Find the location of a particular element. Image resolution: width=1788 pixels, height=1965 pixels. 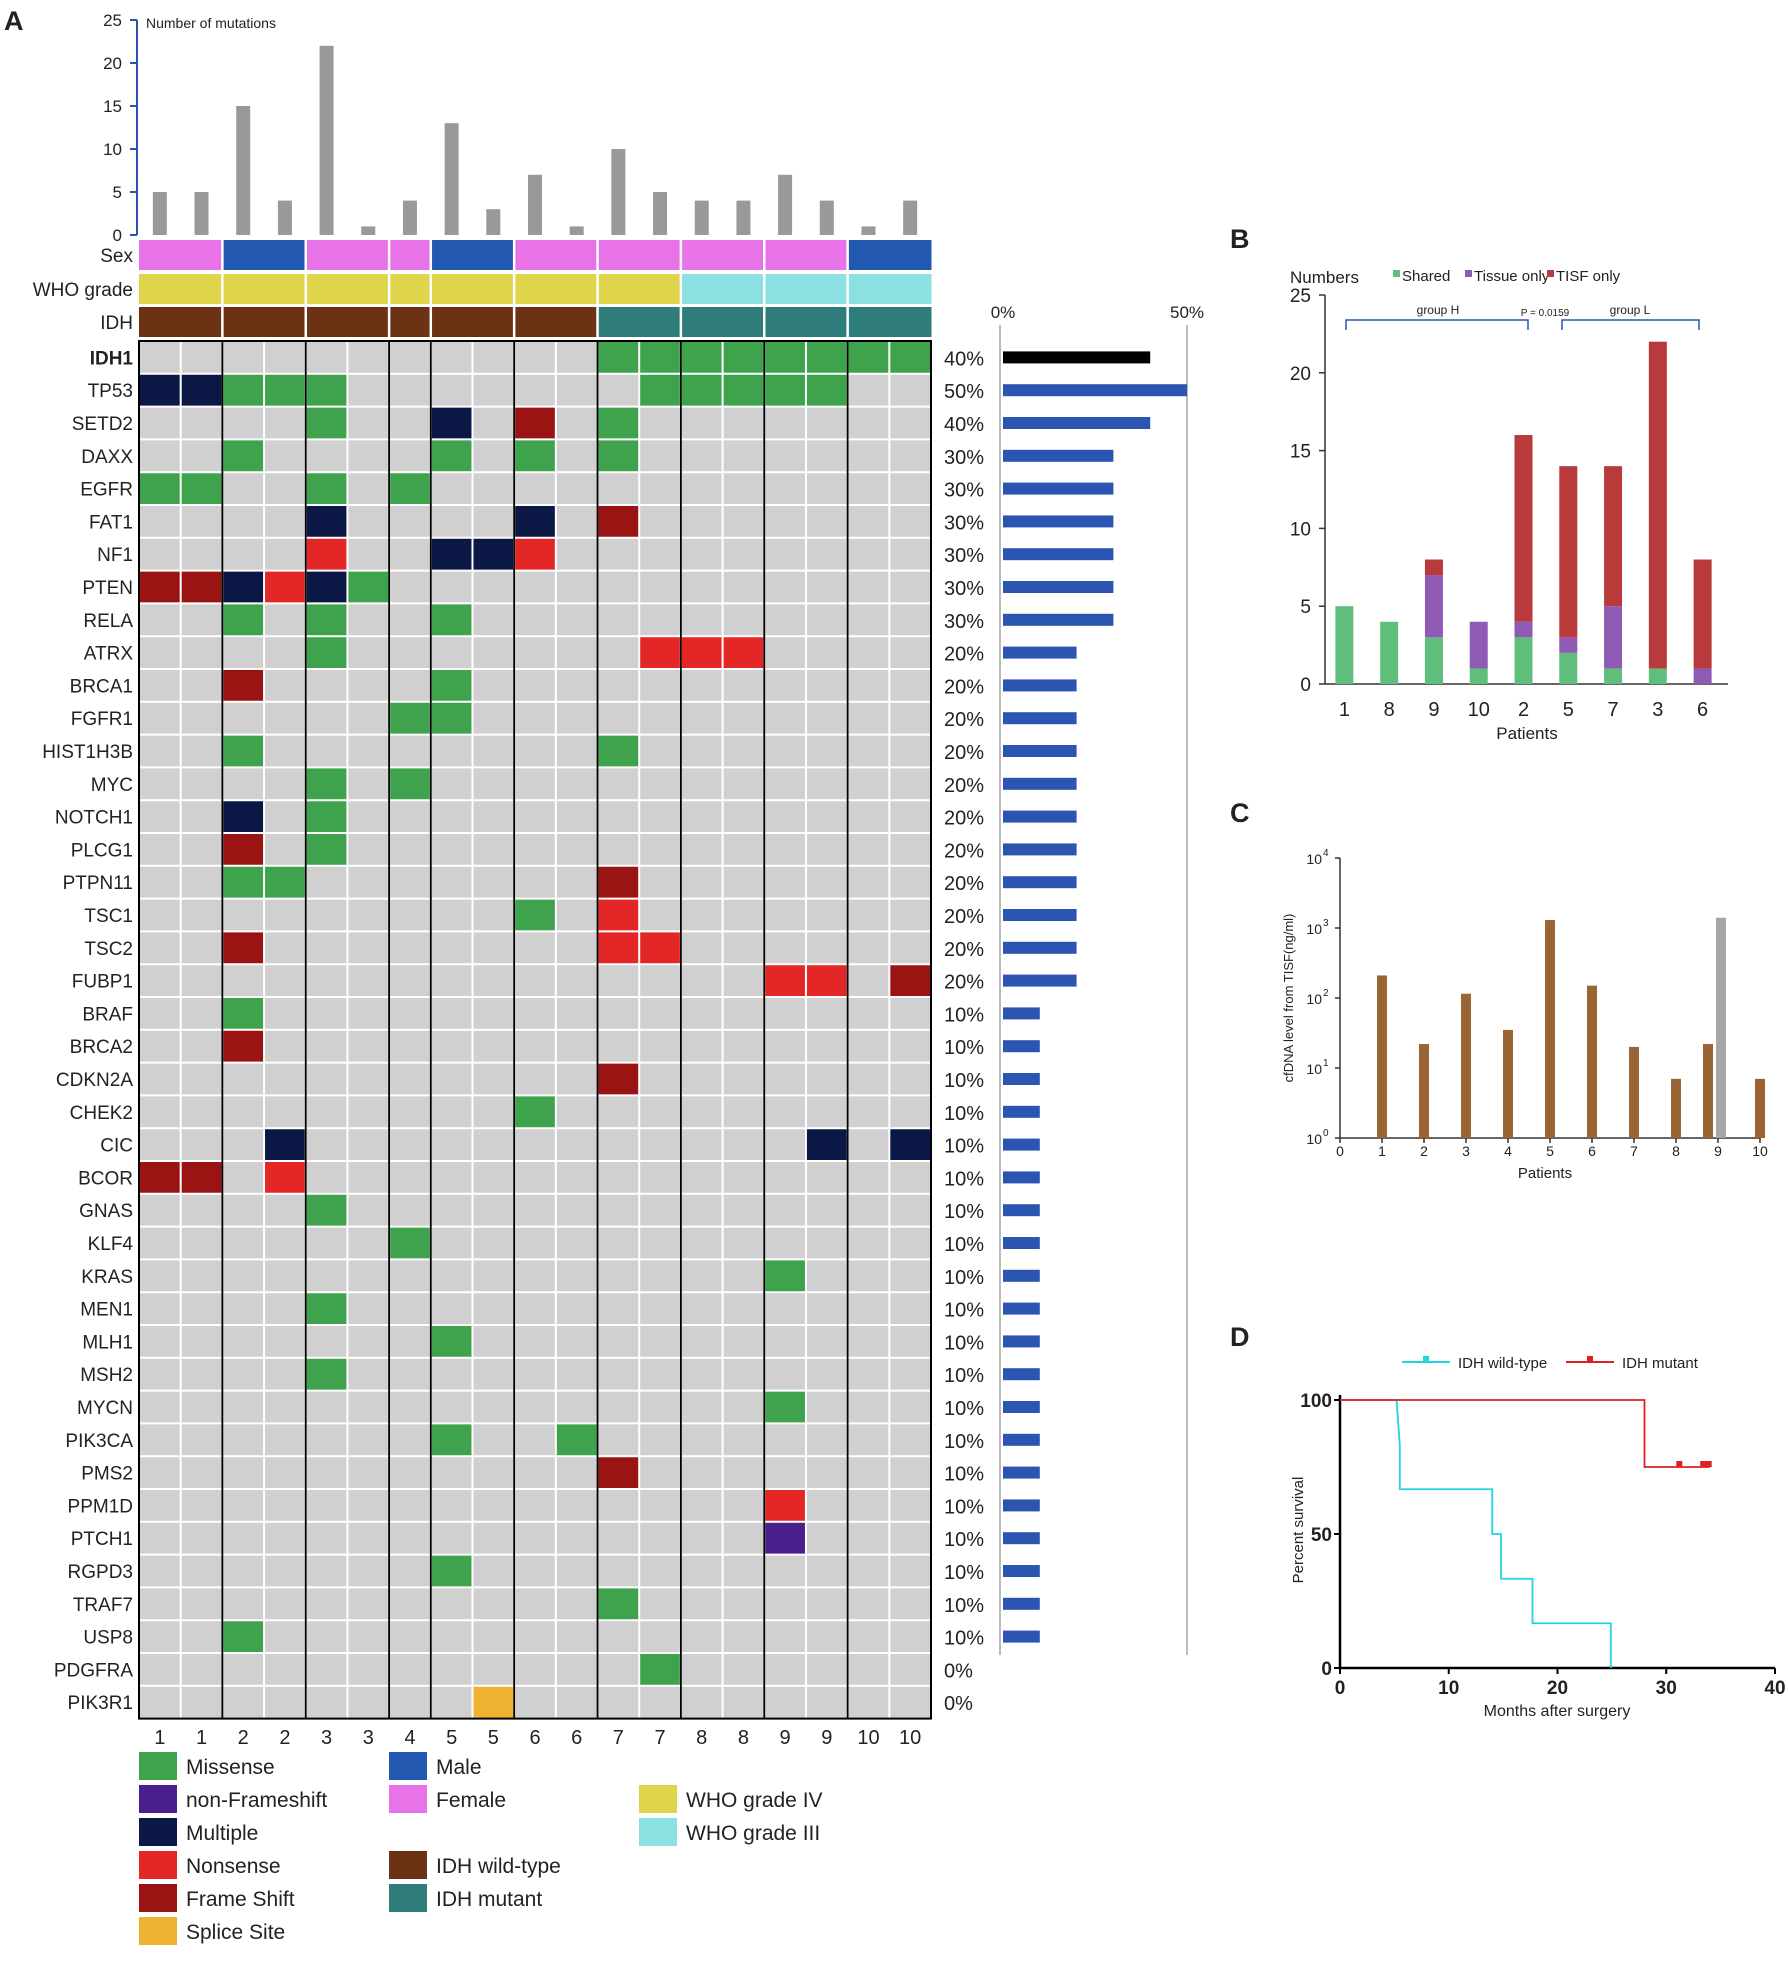

top-bar-y-tick-label: 25 is located at coordinates (112, 20).